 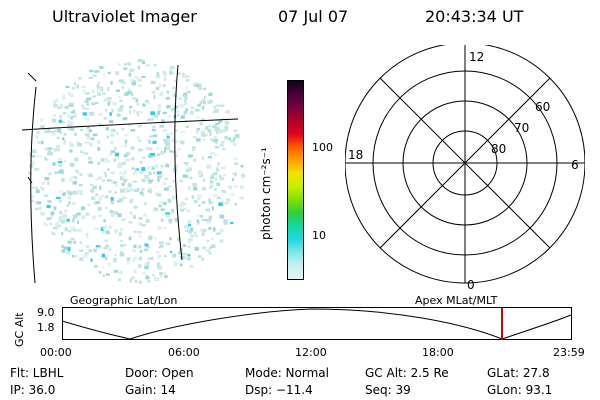 What do you see at coordinates (569, 352) in the screenshot?
I see `timeline-x-tick-2359: 23:59` at bounding box center [569, 352].